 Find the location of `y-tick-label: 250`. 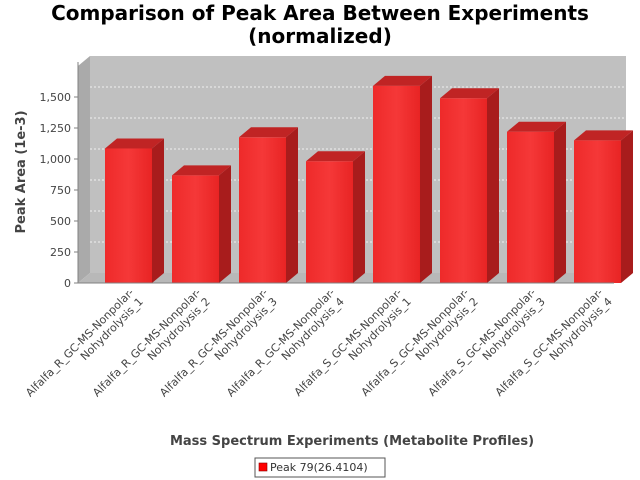

y-tick-label: 250 is located at coordinates (60, 252).